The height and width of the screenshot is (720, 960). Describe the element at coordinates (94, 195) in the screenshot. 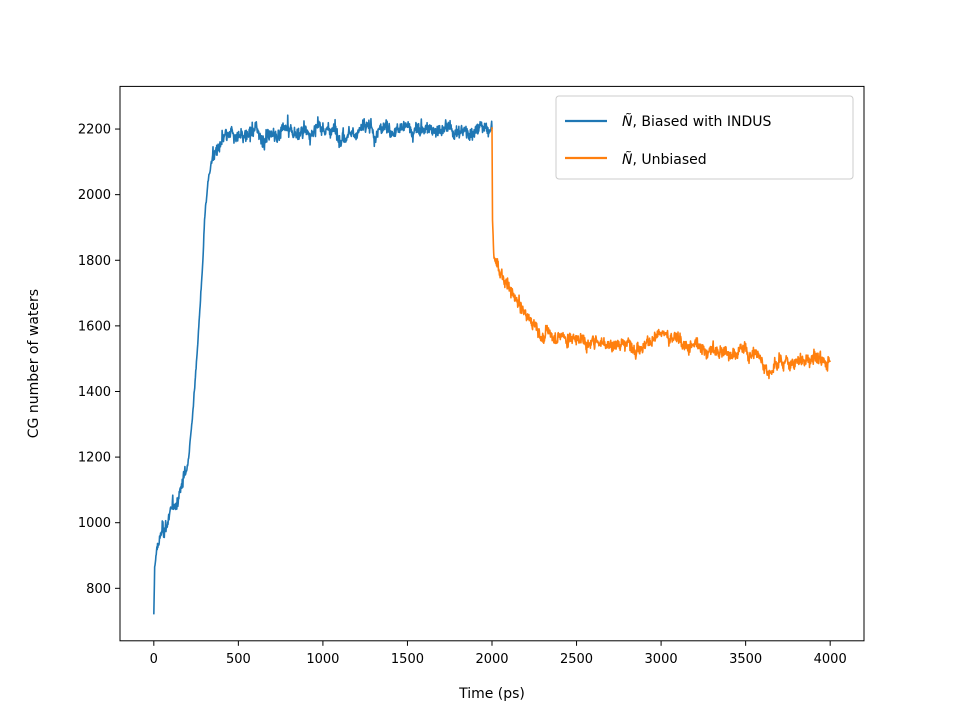

I see `y-tick-label: 2000` at that location.